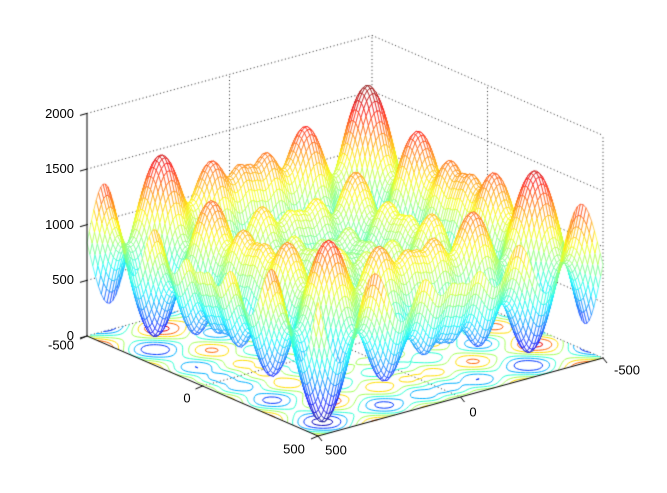 Image resolution: width=667 pixels, height=493 pixels. What do you see at coordinates (187, 398) in the screenshot?
I see `x-tick-label-0: 0` at bounding box center [187, 398].